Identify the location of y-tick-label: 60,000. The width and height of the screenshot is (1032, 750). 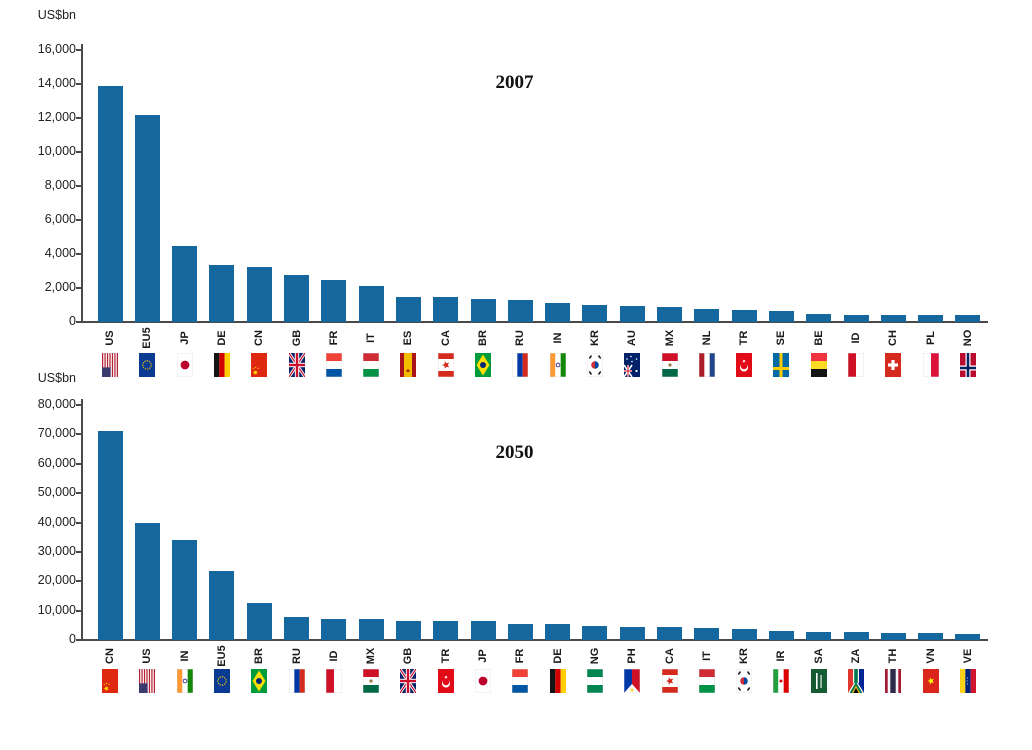
(56, 462).